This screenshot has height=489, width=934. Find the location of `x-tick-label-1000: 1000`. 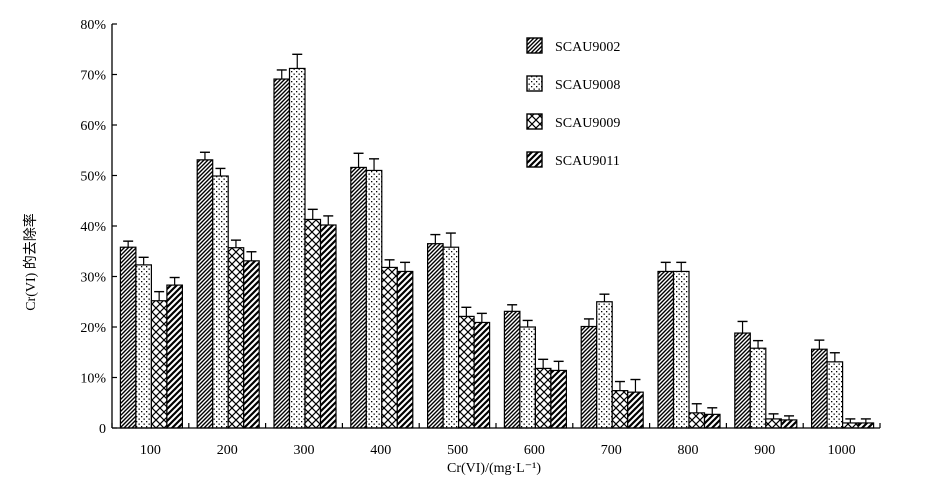

x-tick-label-1000: 1000 is located at coordinates (842, 450).